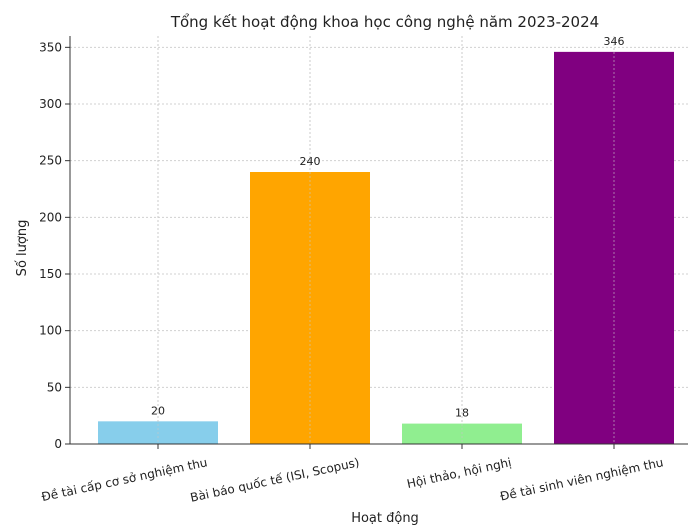 The width and height of the screenshot is (700, 530). I want to click on x-tick-label: Đề tài cấp cơ sở nghiệm thu, so click(124, 479).